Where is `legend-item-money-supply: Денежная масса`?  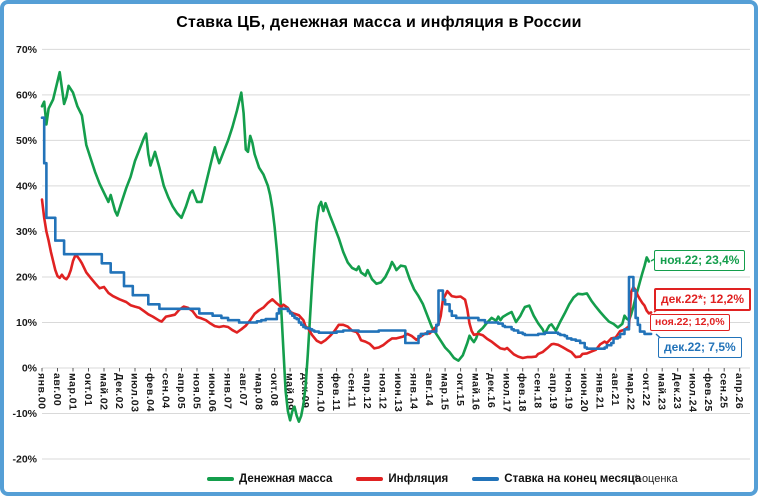
legend-item-money-supply: Денежная масса is located at coordinates (269, 479).